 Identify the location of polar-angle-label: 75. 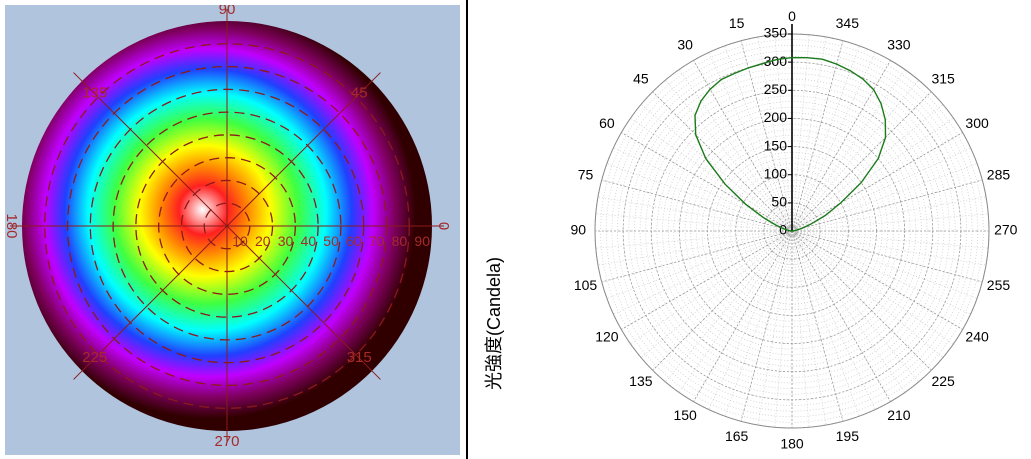
(586, 174).